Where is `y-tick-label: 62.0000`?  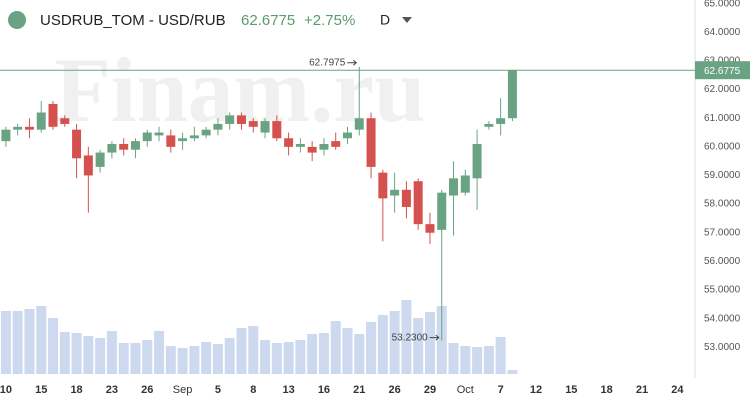 y-tick-label: 62.0000 is located at coordinates (722, 89).